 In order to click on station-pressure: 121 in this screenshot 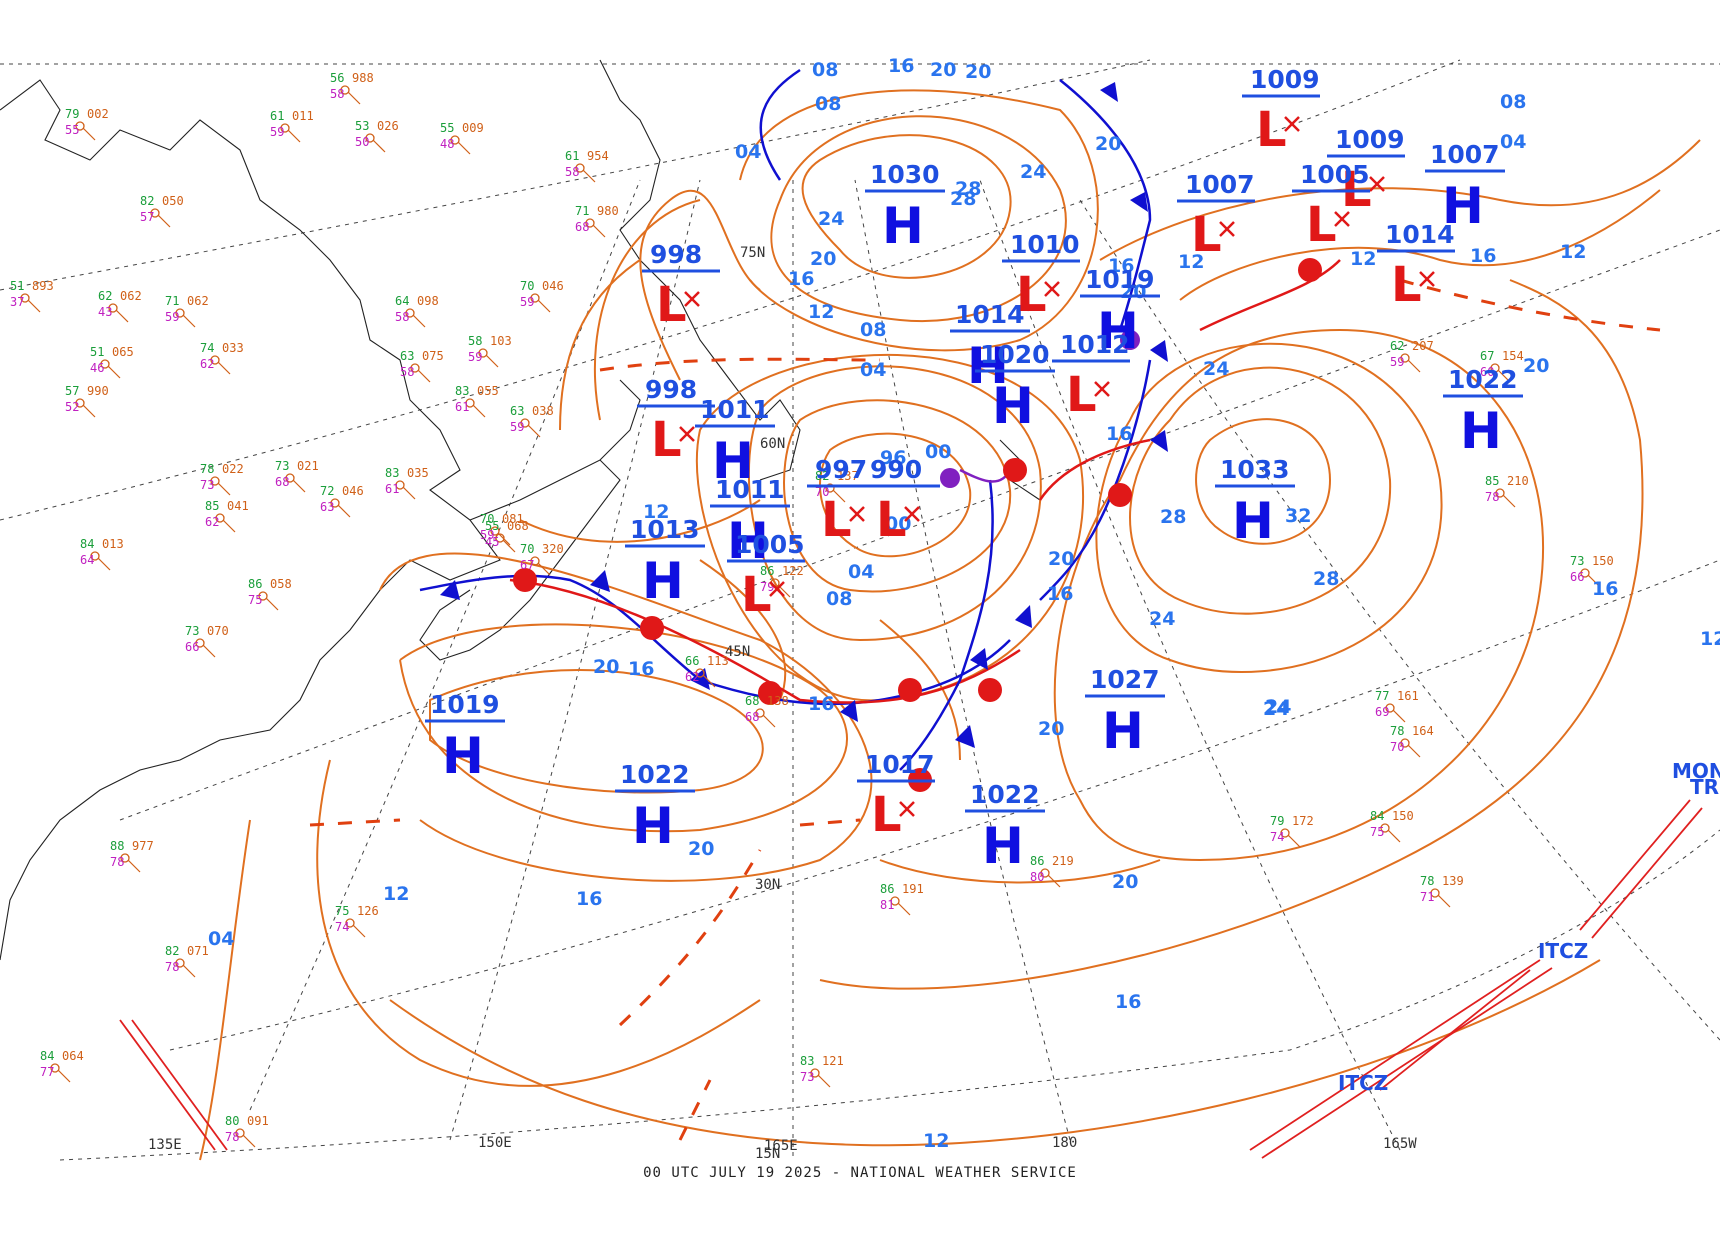, I will do `click(833, 1061)`.